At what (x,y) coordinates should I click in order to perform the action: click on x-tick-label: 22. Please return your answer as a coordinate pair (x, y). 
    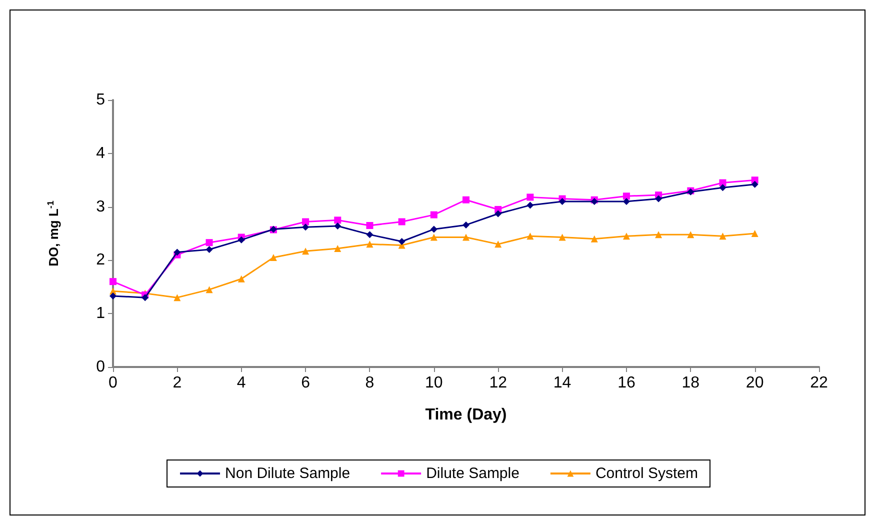
    Looking at the image, I should click on (819, 383).